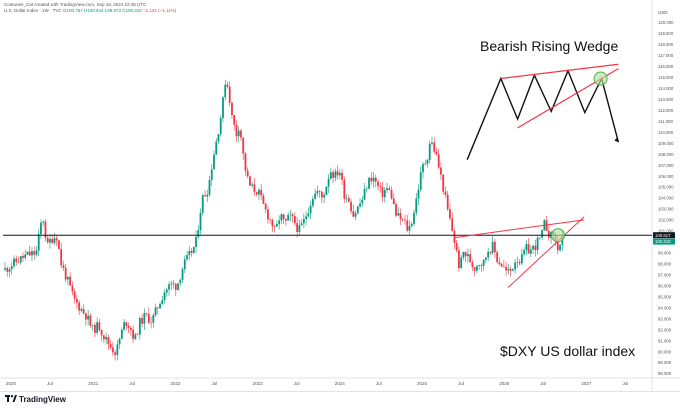 The image size is (680, 408). Describe the element at coordinates (11, 383) in the screenshot. I see `x-tick-label: 2020` at that location.